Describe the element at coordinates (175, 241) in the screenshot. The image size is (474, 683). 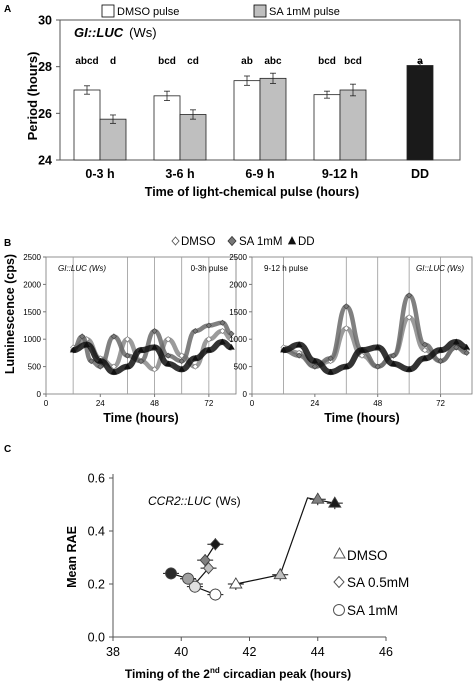
I see `legend-marker-dmso` at that location.